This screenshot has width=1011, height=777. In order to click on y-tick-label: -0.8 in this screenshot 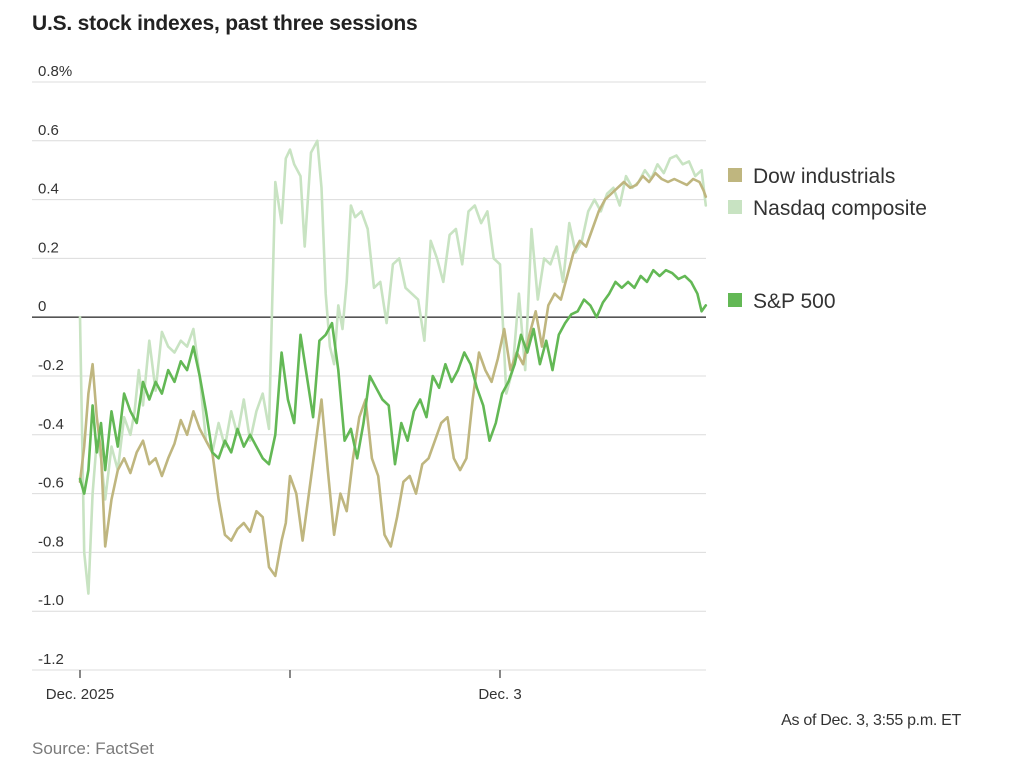, I will do `click(51, 541)`.